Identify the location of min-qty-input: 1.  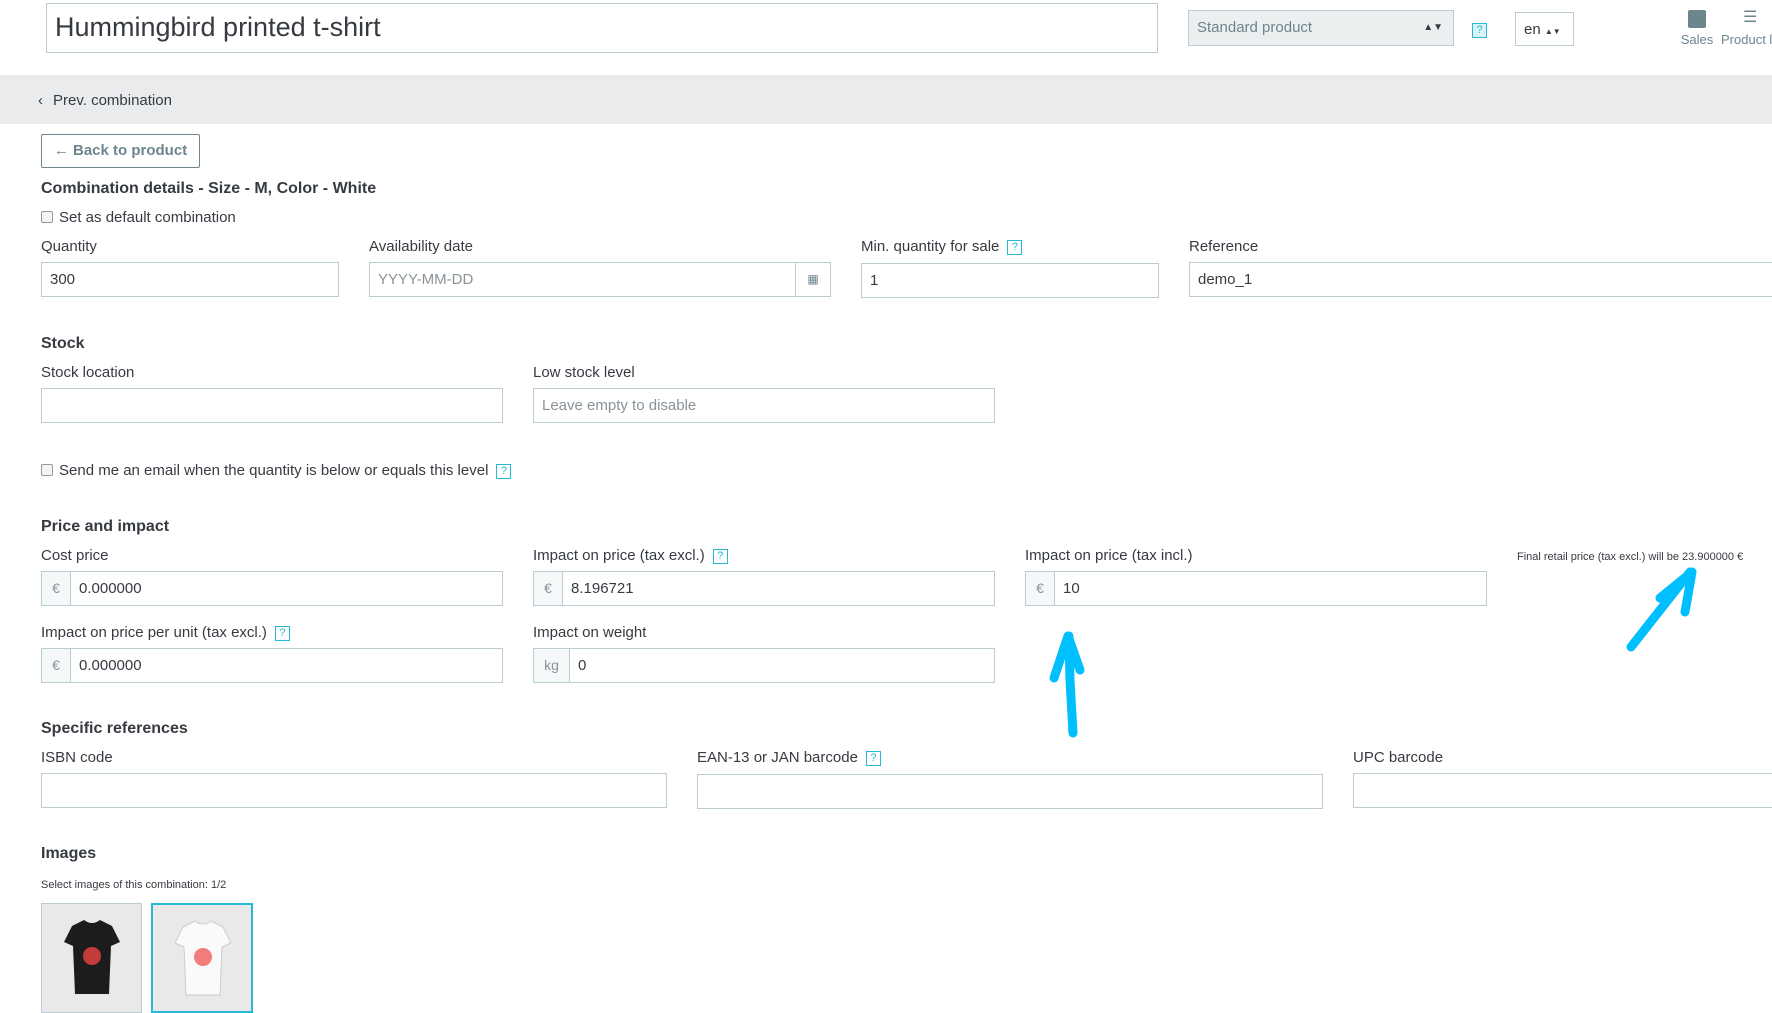
(1010, 280).